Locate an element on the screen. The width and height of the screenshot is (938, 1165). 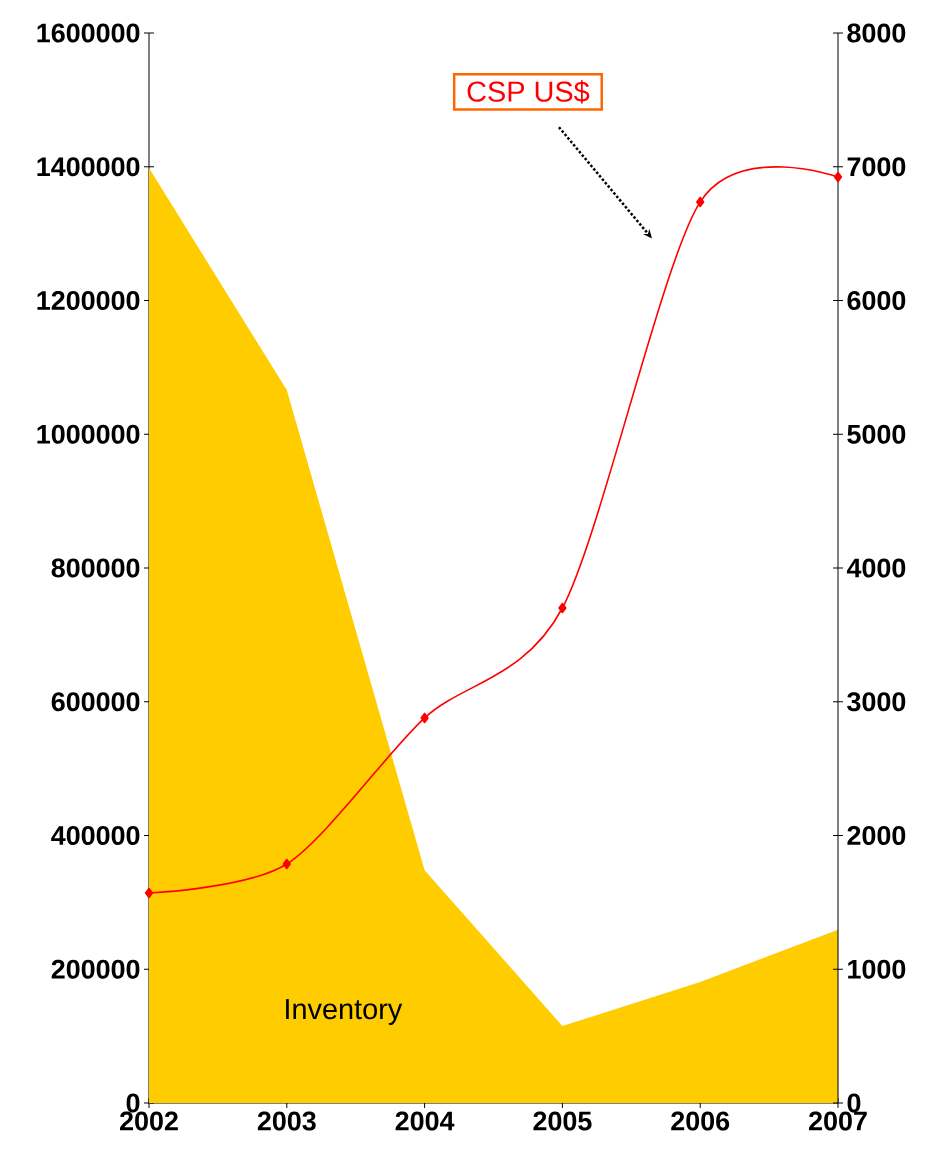
y2-tick-label: 1000 is located at coordinates (877, 969).